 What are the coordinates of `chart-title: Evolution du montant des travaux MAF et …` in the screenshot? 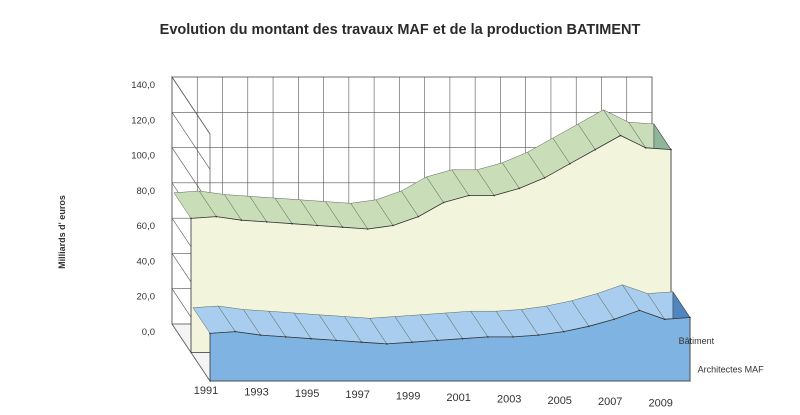 It's located at (400, 30).